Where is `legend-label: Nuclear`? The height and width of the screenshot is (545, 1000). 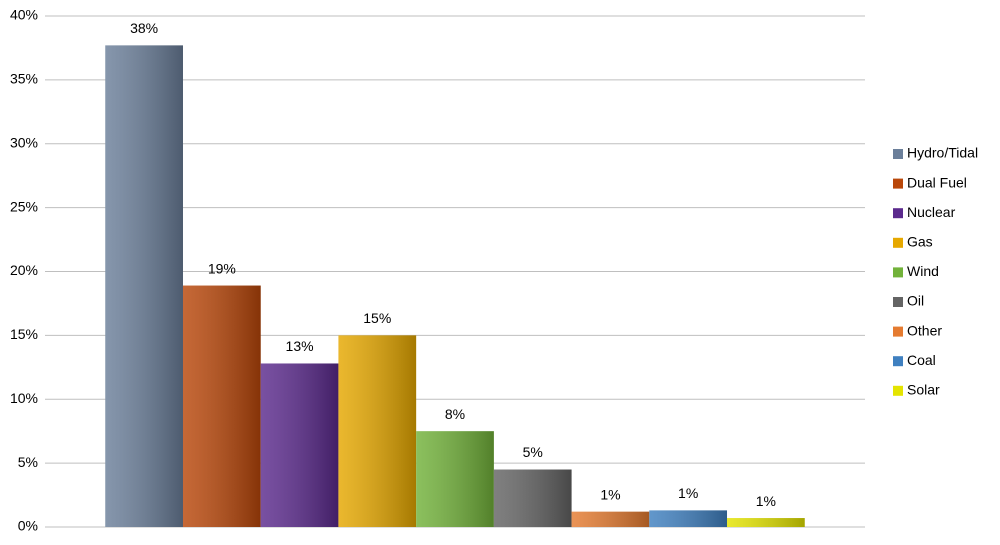 legend-label: Nuclear is located at coordinates (931, 212).